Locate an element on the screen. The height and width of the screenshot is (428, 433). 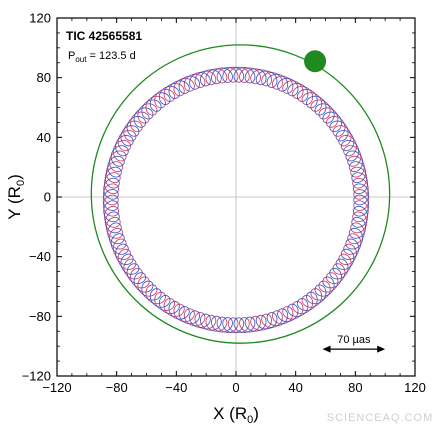
x-axis-label: X (R0) is located at coordinates (236, 415).